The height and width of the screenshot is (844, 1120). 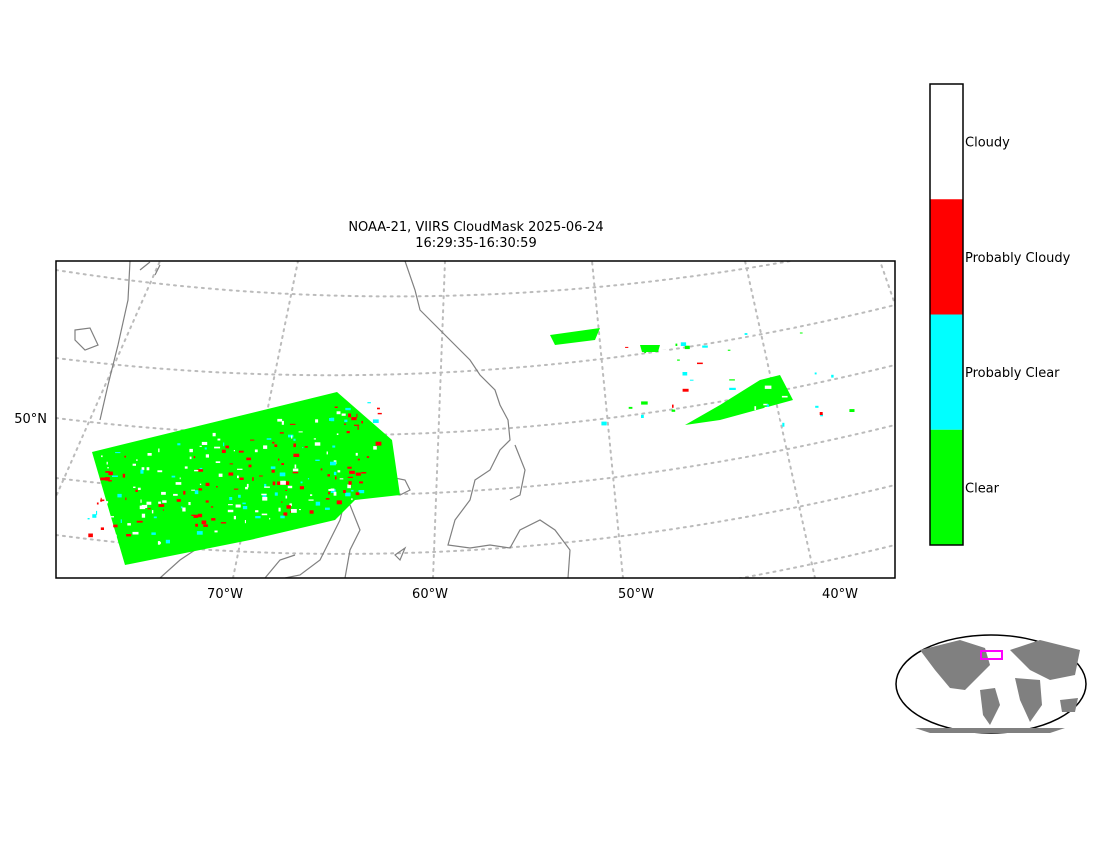 I want to click on colorbar-segment, so click(x=946, y=257).